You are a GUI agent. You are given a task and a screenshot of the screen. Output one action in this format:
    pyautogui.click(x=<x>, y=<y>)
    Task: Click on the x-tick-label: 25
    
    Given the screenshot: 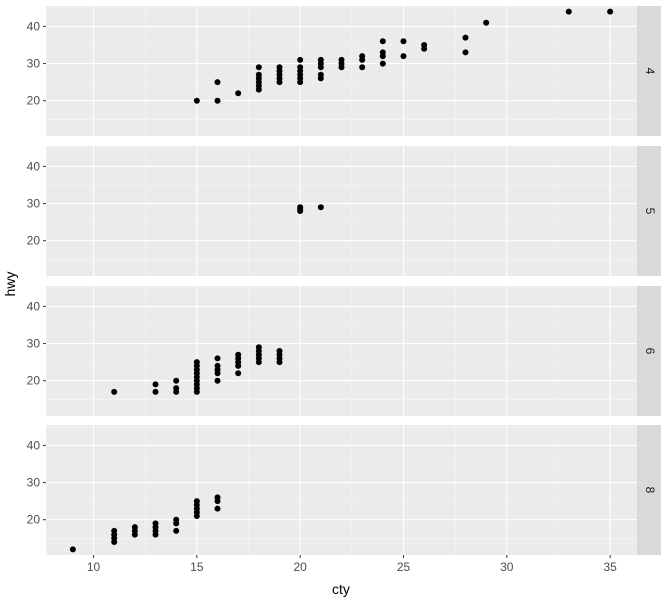 What is the action you would take?
    pyautogui.click(x=404, y=567)
    